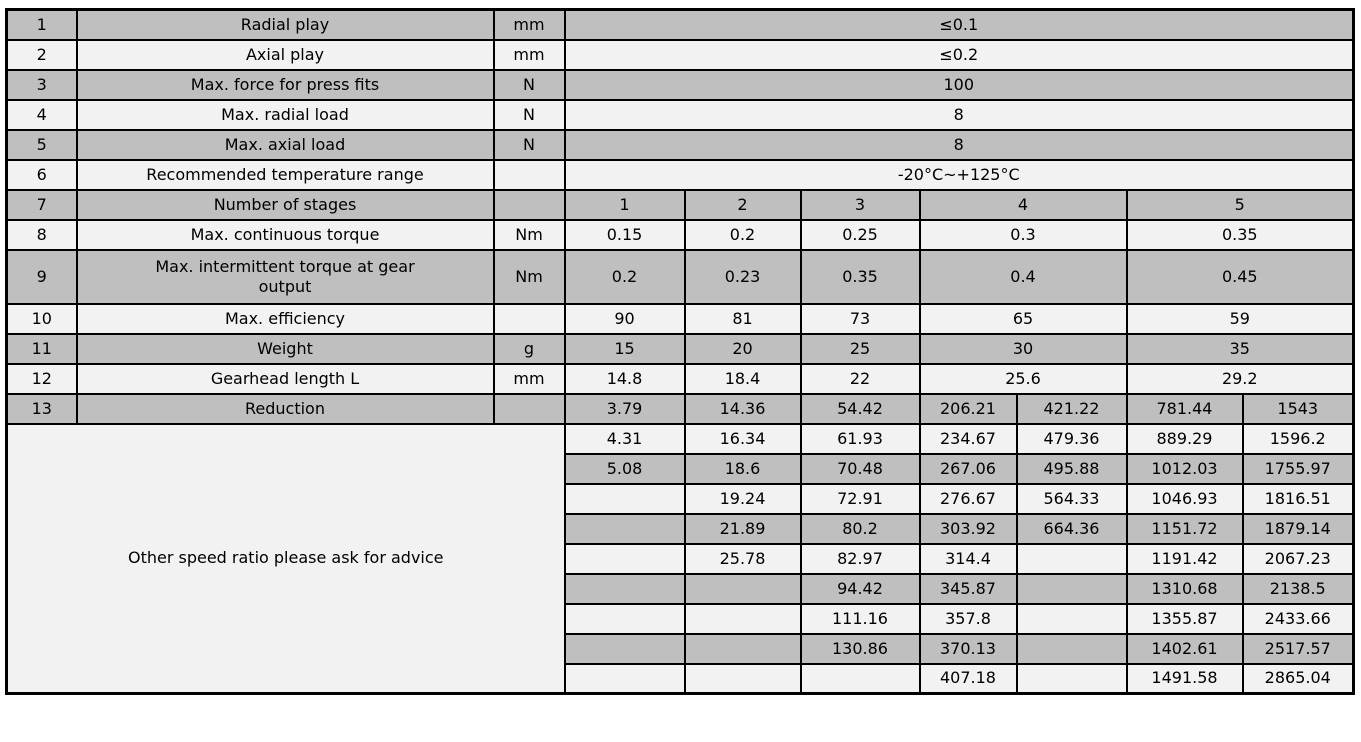  I want to click on reduction-value-cell: 234.67, so click(968, 438).